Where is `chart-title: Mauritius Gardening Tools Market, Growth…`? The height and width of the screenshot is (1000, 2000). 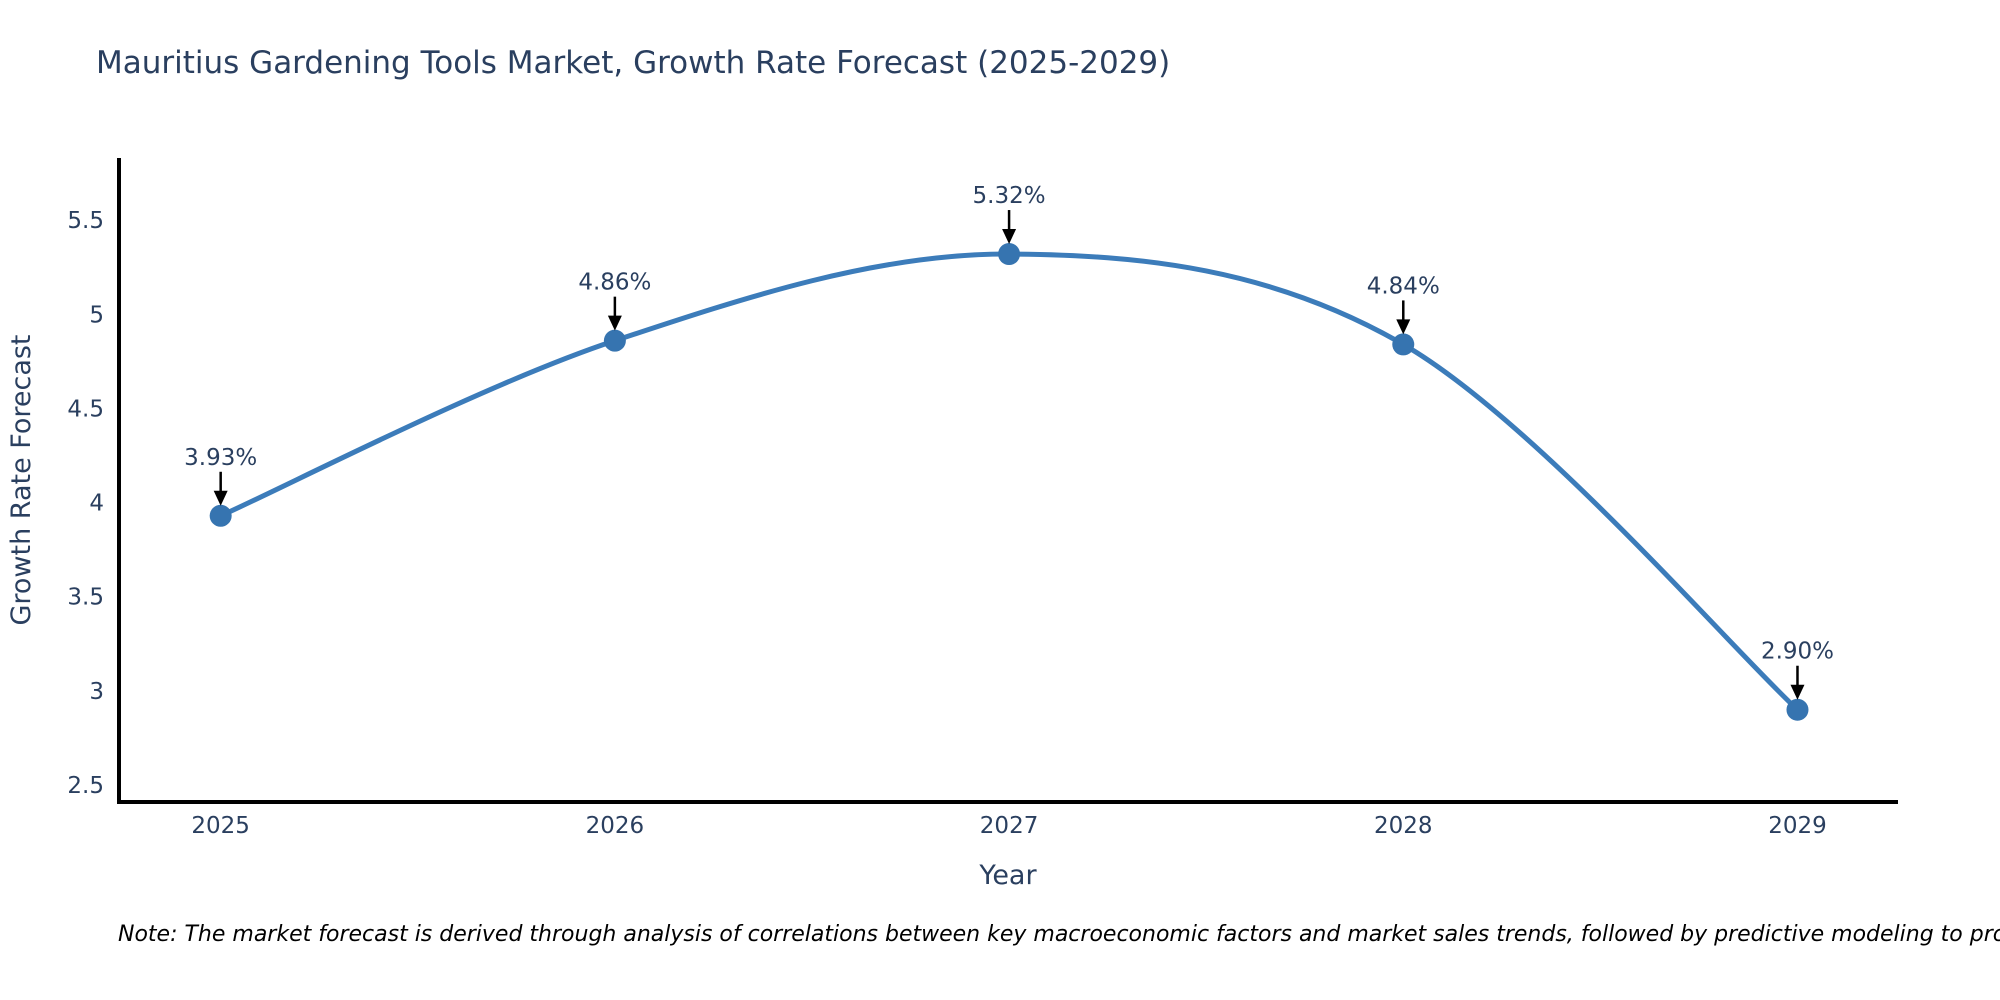 chart-title: Mauritius Gardening Tools Market, Growth… is located at coordinates (633, 63).